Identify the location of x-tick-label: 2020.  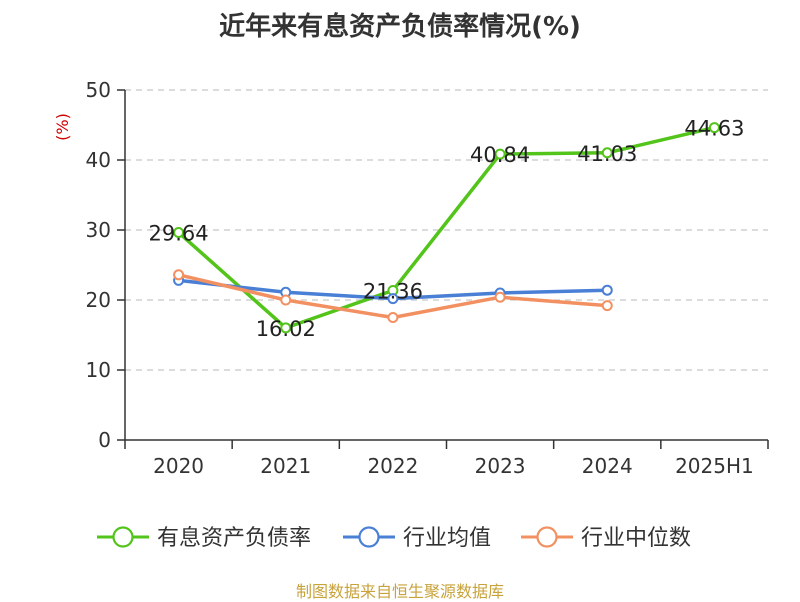
(178, 466).